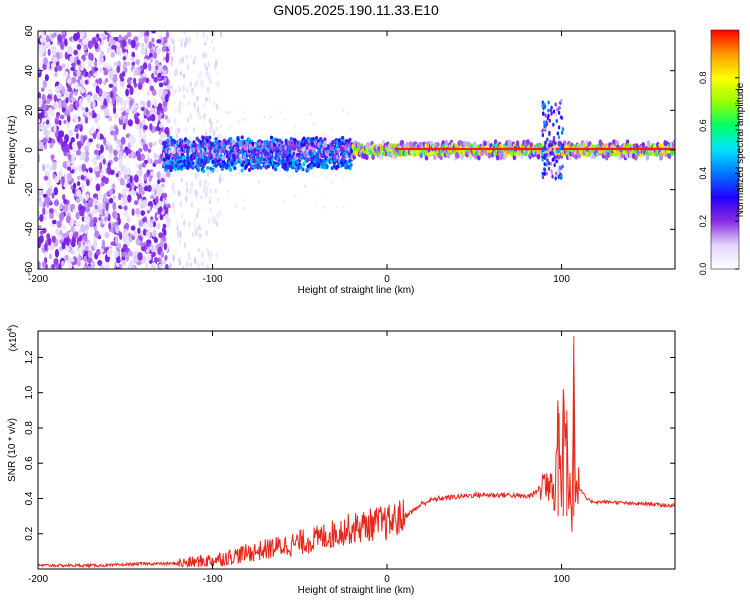  I want to click on spectrogram-y-tick-label: 0, so click(29, 150).